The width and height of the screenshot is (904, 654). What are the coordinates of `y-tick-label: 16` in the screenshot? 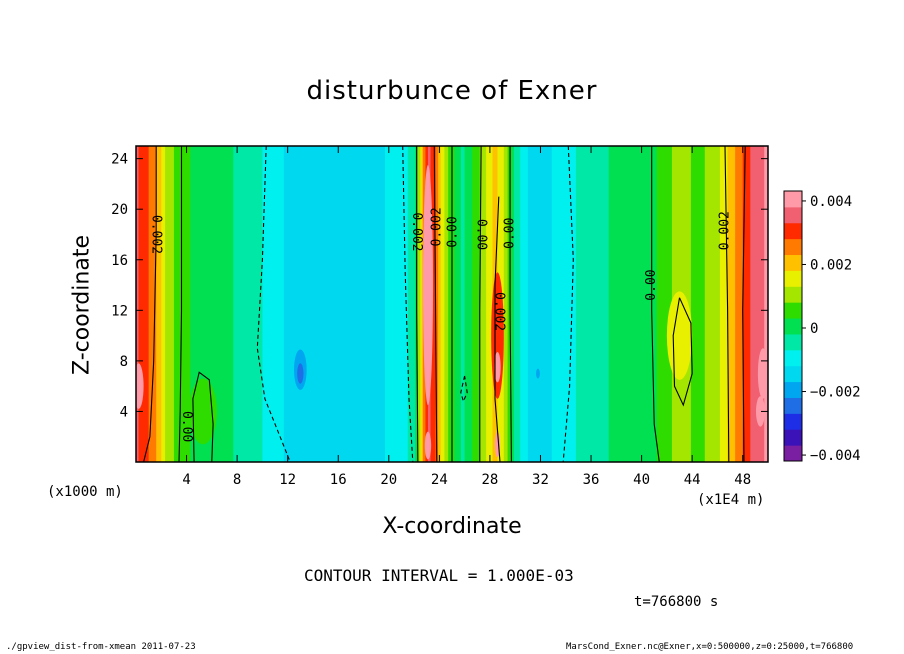 It's located at (119, 261).